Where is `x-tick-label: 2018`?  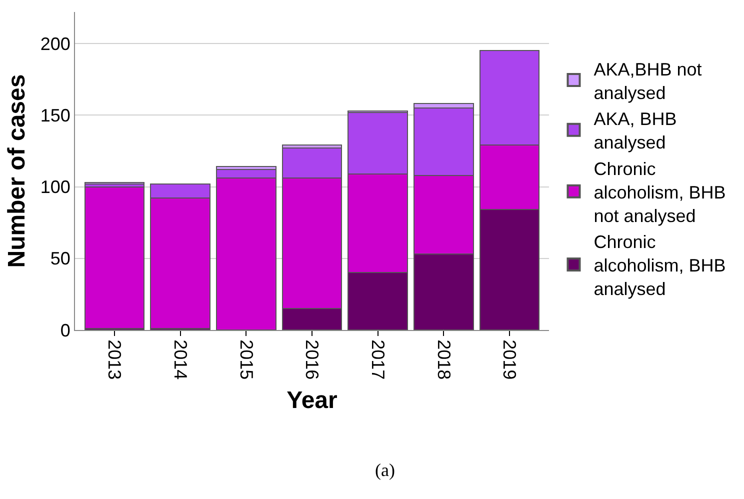
x-tick-label: 2018 is located at coordinates (444, 360).